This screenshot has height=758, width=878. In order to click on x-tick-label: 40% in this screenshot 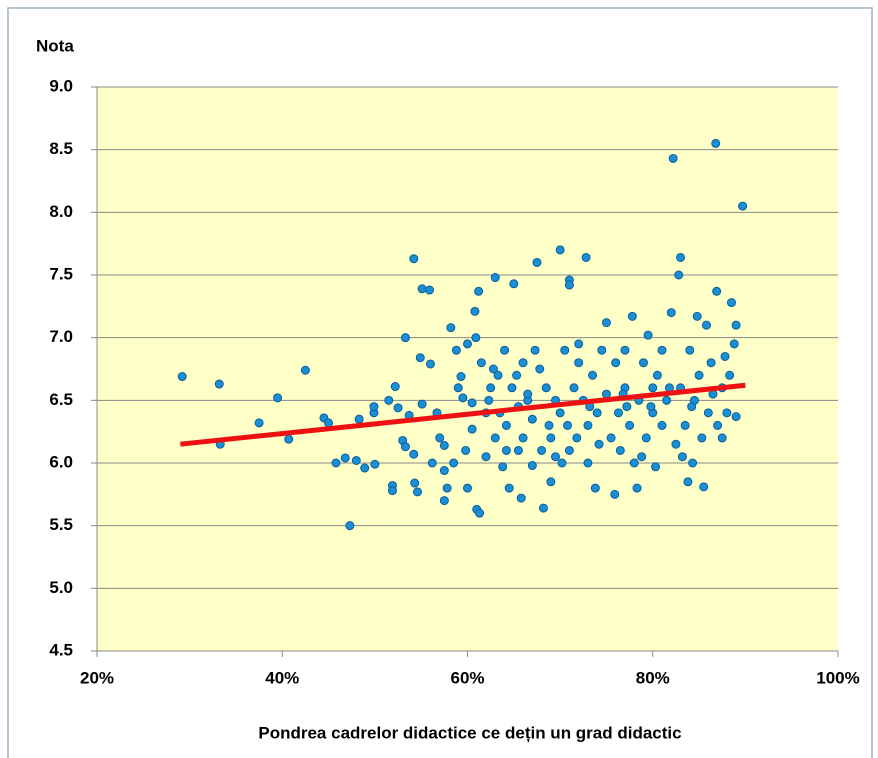, I will do `click(282, 677)`.